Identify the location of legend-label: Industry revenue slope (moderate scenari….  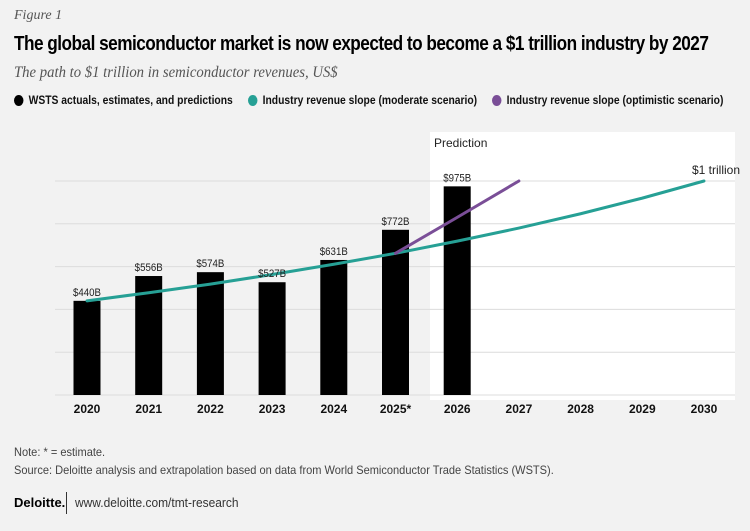
(370, 100).